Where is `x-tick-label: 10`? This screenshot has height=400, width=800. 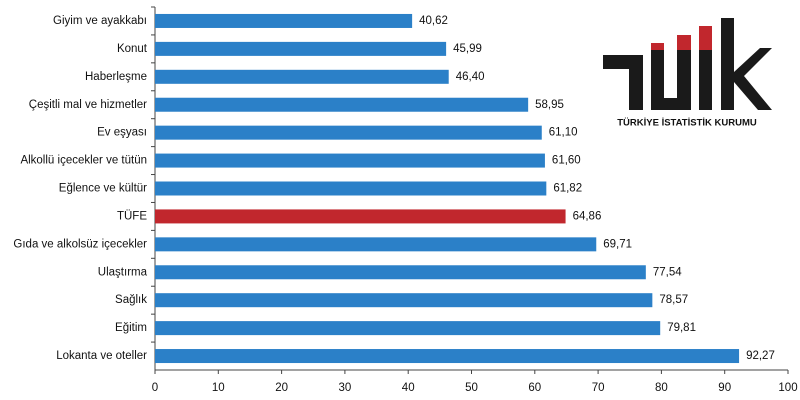
x-tick-label: 10 is located at coordinates (218, 388).